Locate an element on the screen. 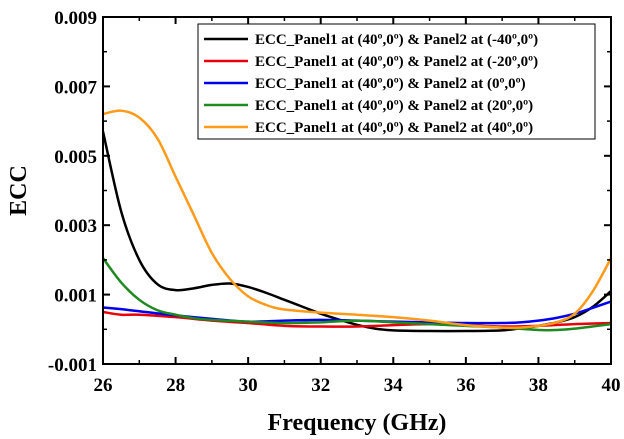 Image resolution: width=624 pixels, height=439 pixels. y-tick-label: 0.007 is located at coordinates (75, 87).